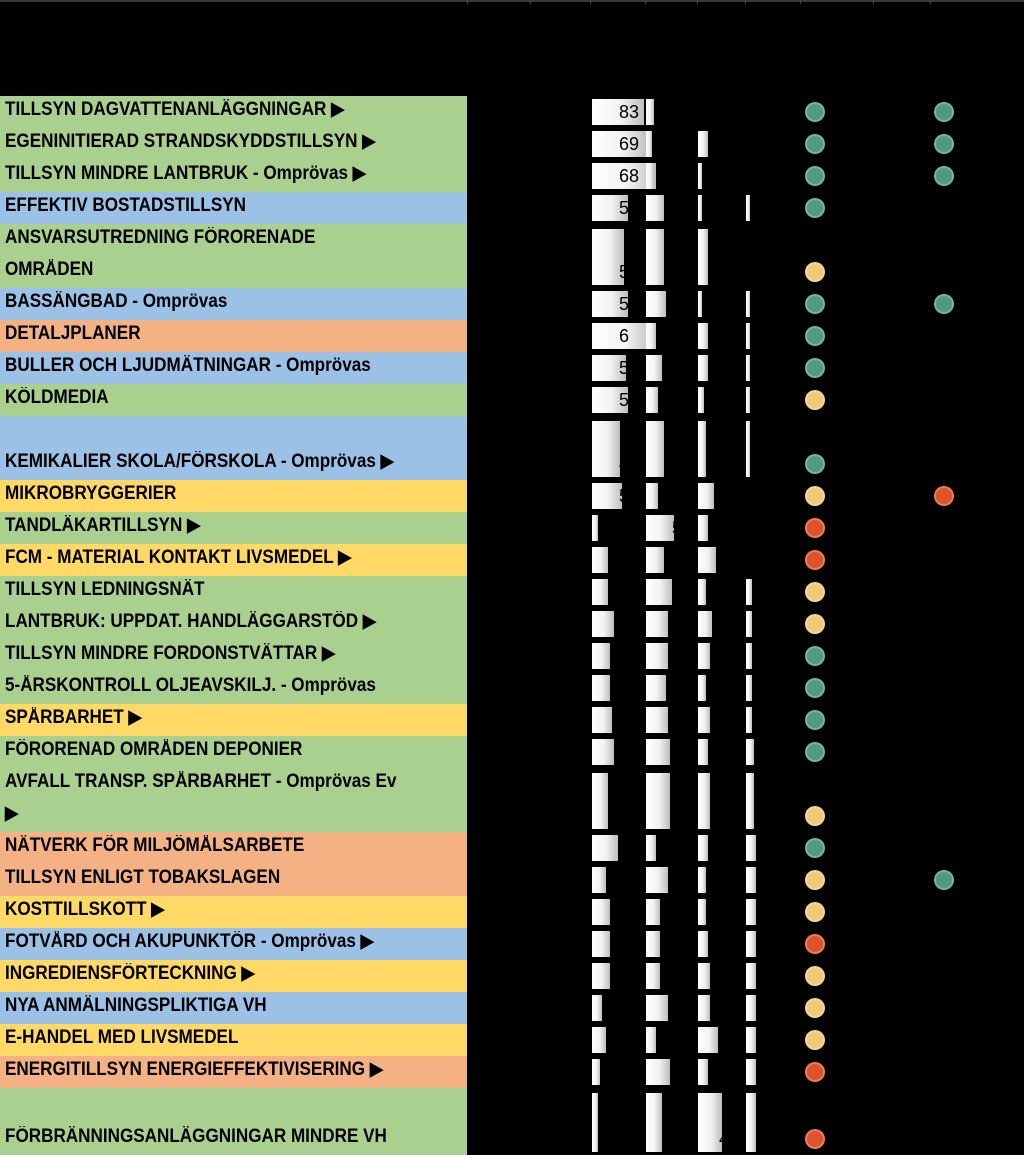 The image size is (1024, 1155). What do you see at coordinates (512, 592) in the screenshot?
I see `table-row: TILLSYN LEDNINGSNÄT` at bounding box center [512, 592].